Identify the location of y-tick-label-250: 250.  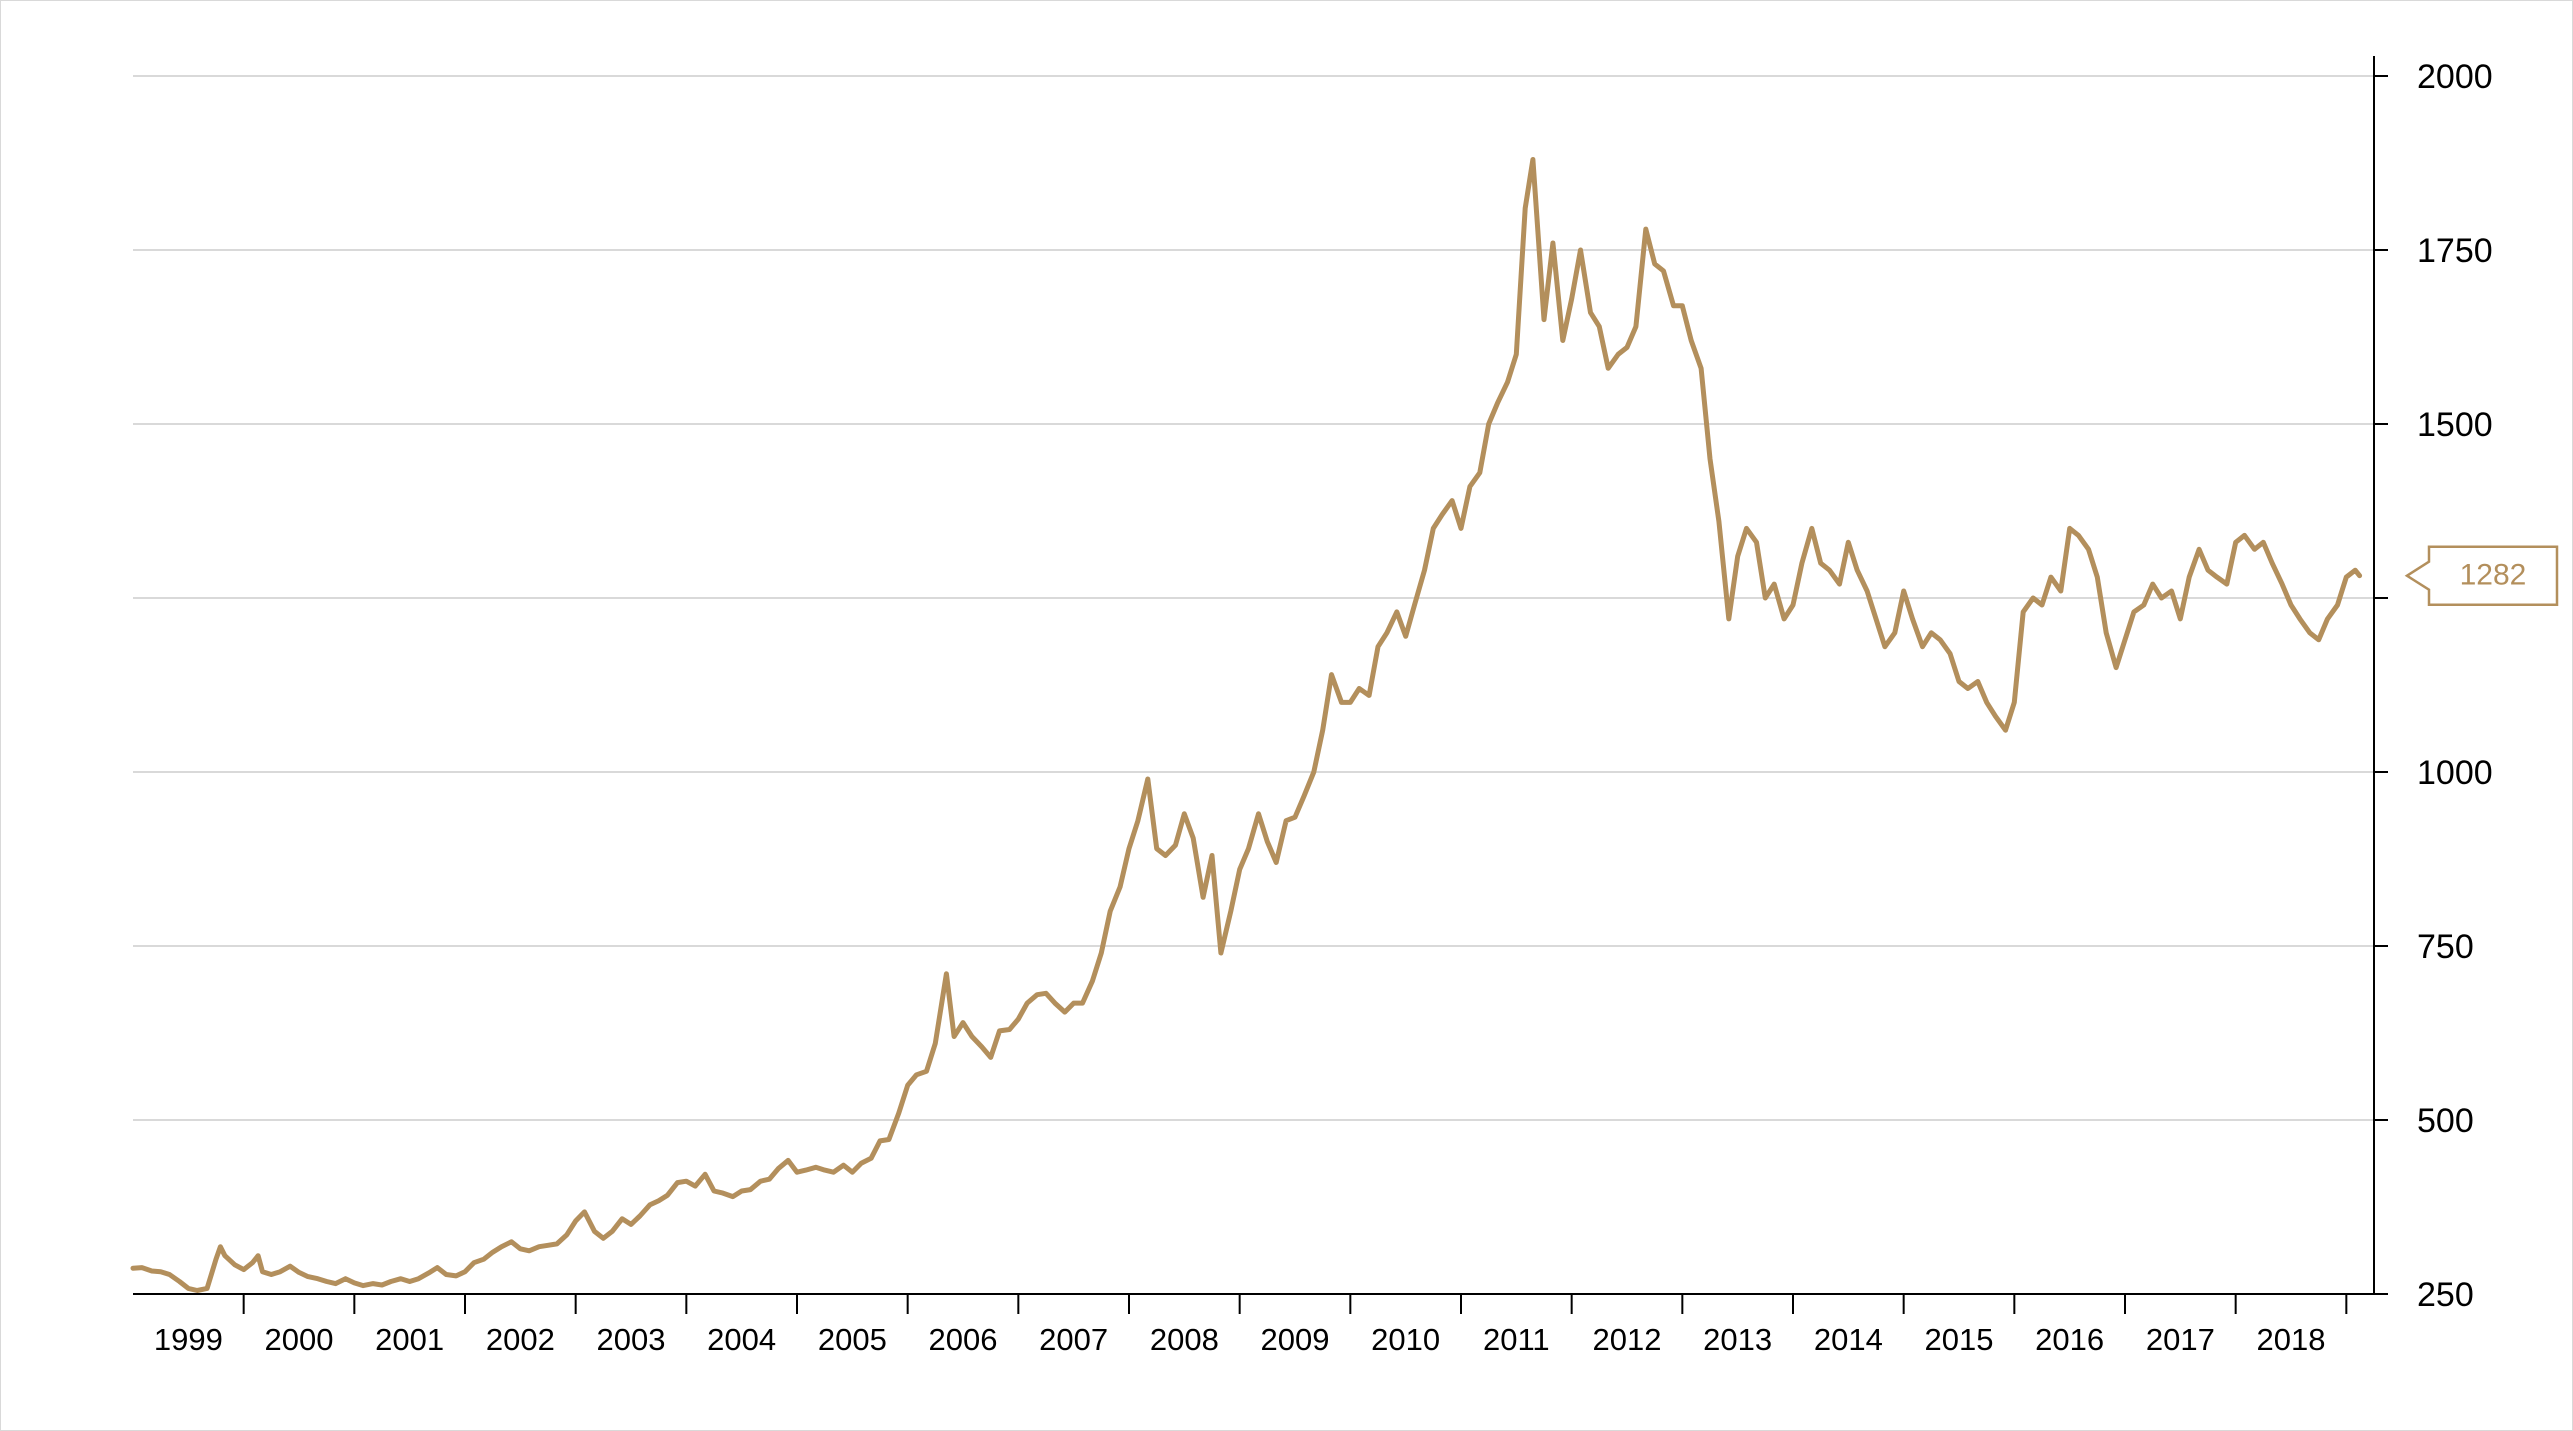
(2445, 1295).